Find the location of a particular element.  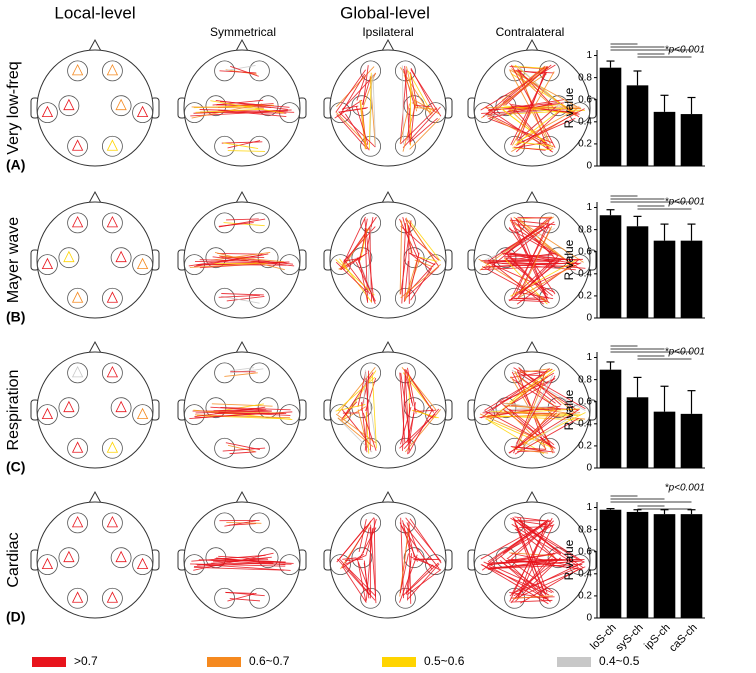

y-tick-label: 0.4 is located at coordinates (585, 423).